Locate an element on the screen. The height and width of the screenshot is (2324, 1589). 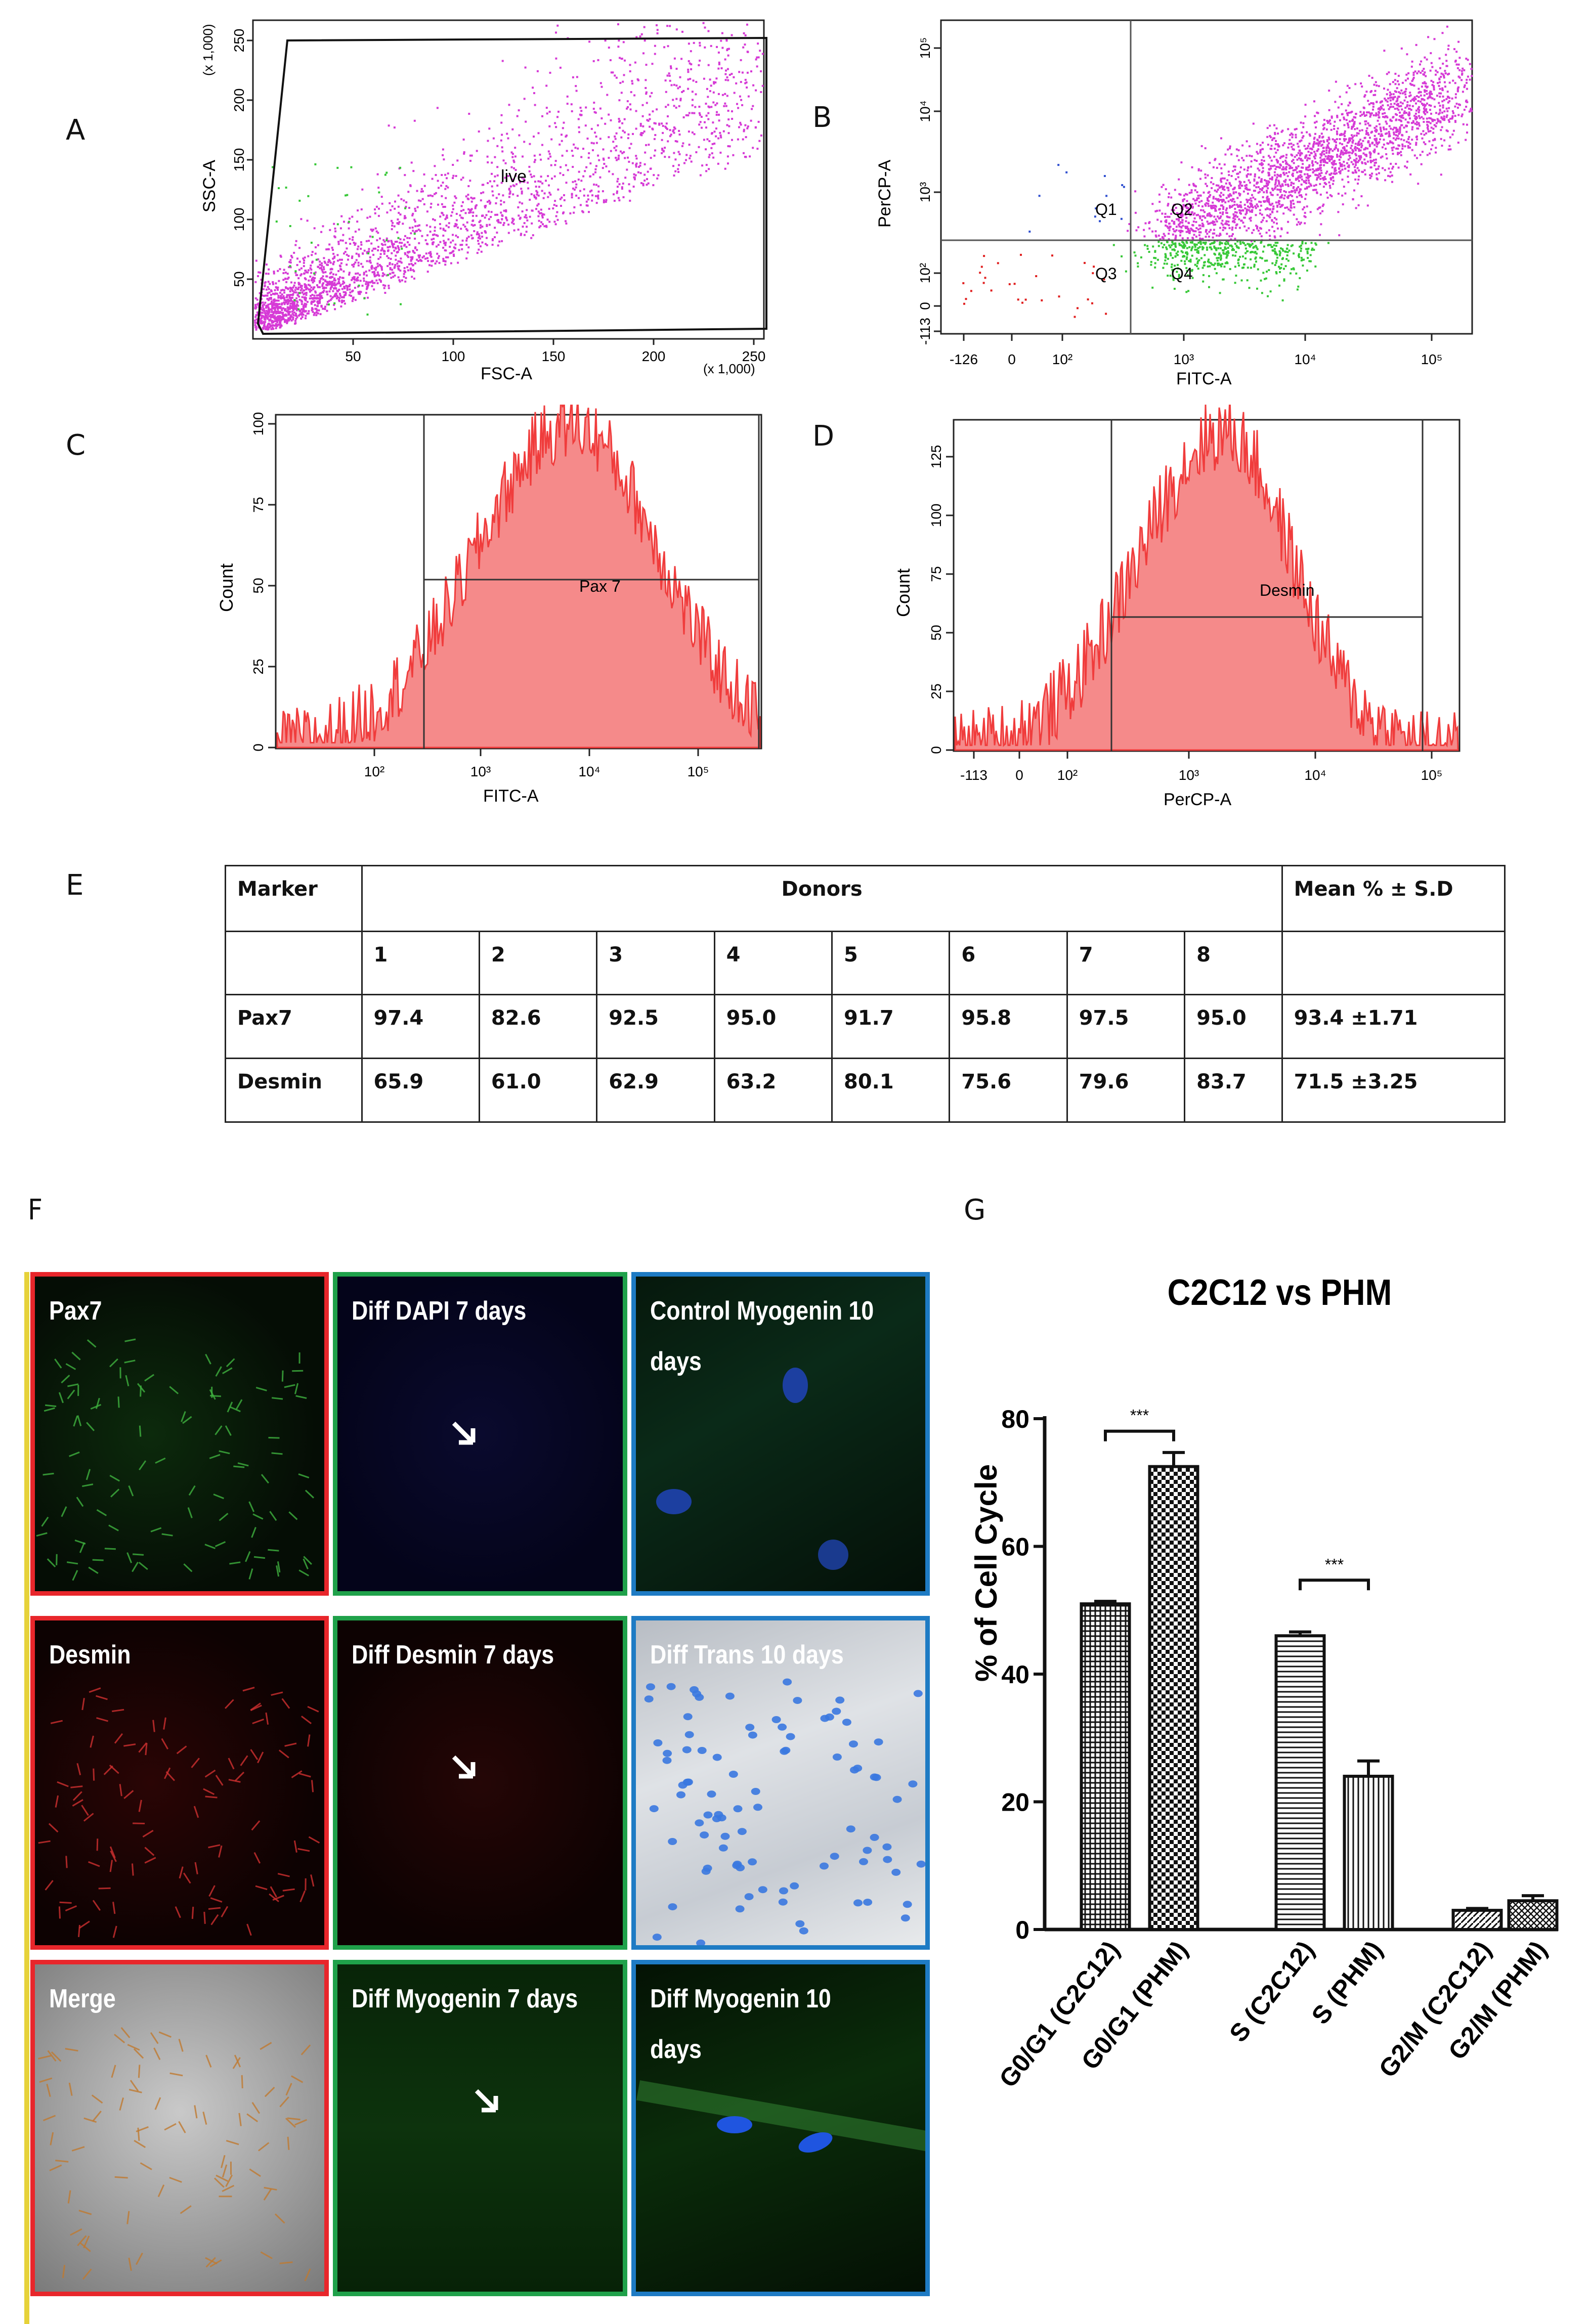
panel-d-xlabel: PerCP-A is located at coordinates (1197, 799).